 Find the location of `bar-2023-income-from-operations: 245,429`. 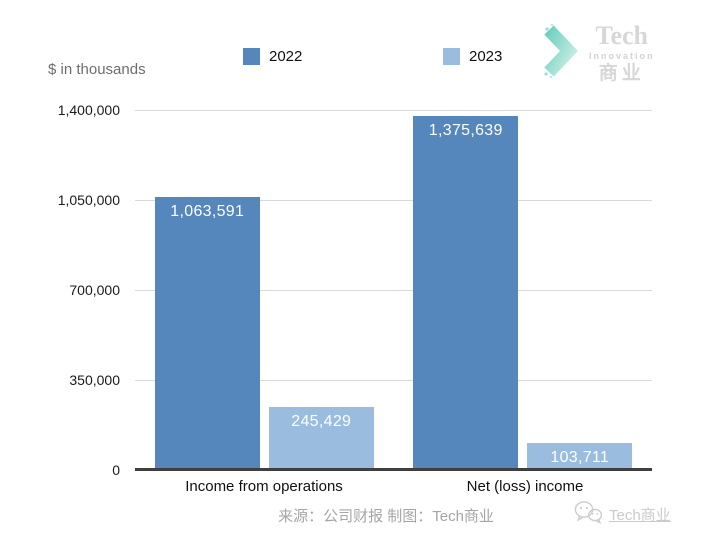

bar-2023-income-from-operations: 245,429 is located at coordinates (321, 438).